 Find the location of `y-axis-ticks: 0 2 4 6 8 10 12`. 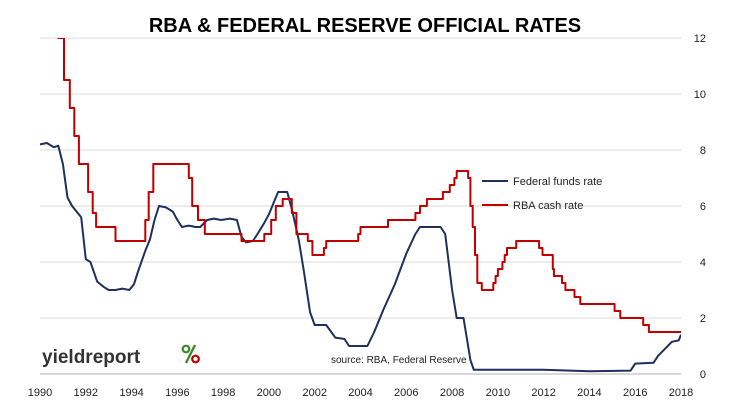

y-axis-ticks: 0 2 4 6 8 10 12 is located at coordinates (700, 207).